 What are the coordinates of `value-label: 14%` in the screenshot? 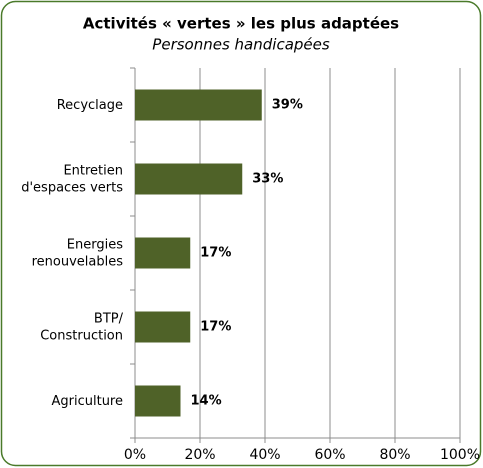 It's located at (206, 401).